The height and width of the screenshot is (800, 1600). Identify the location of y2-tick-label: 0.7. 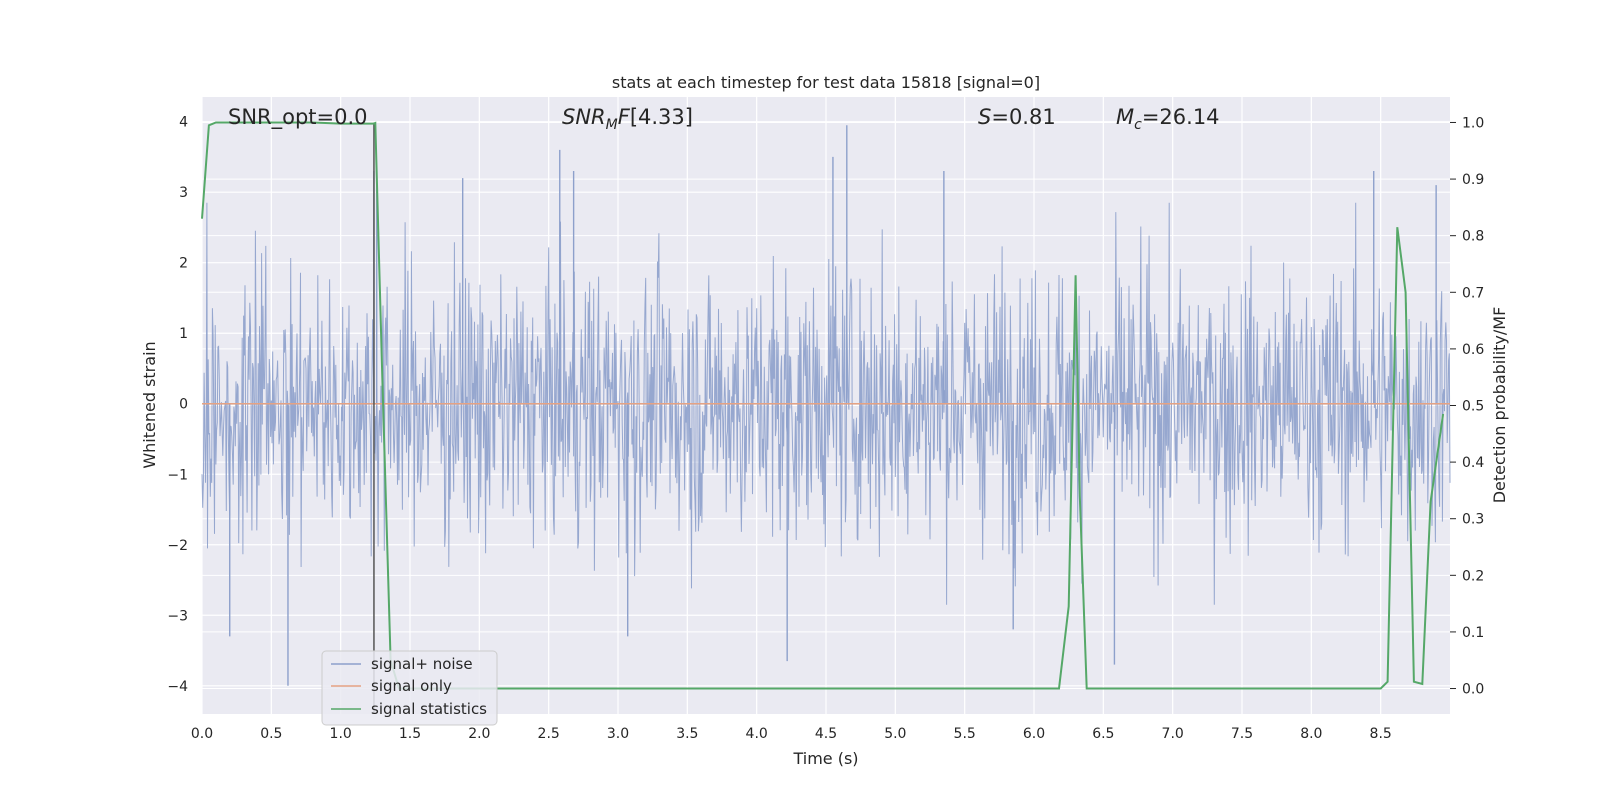
(1473, 293).